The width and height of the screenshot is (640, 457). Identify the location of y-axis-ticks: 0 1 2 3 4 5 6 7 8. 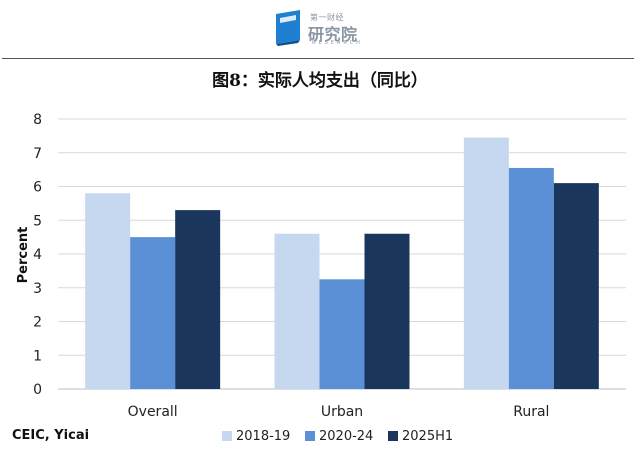
(37, 255).